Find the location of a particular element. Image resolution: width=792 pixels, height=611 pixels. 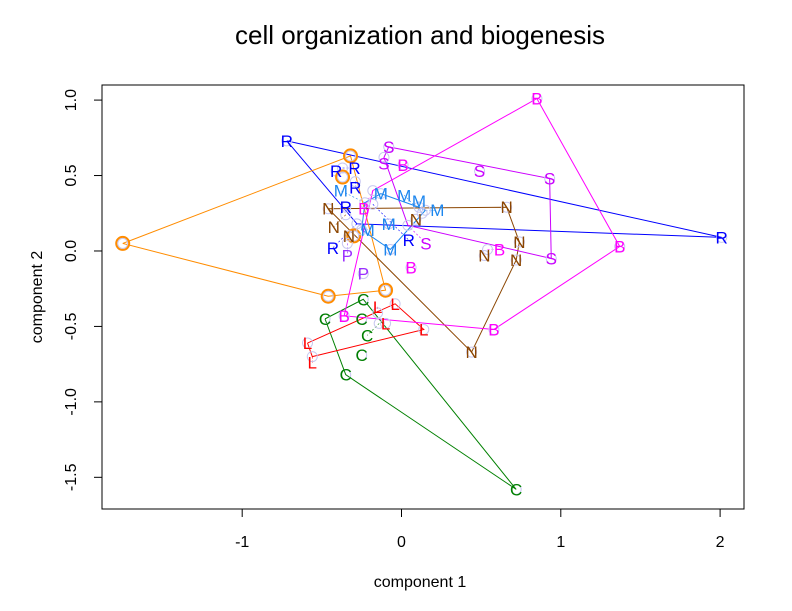

y-axis-label: component 2 is located at coordinates (37, 297).